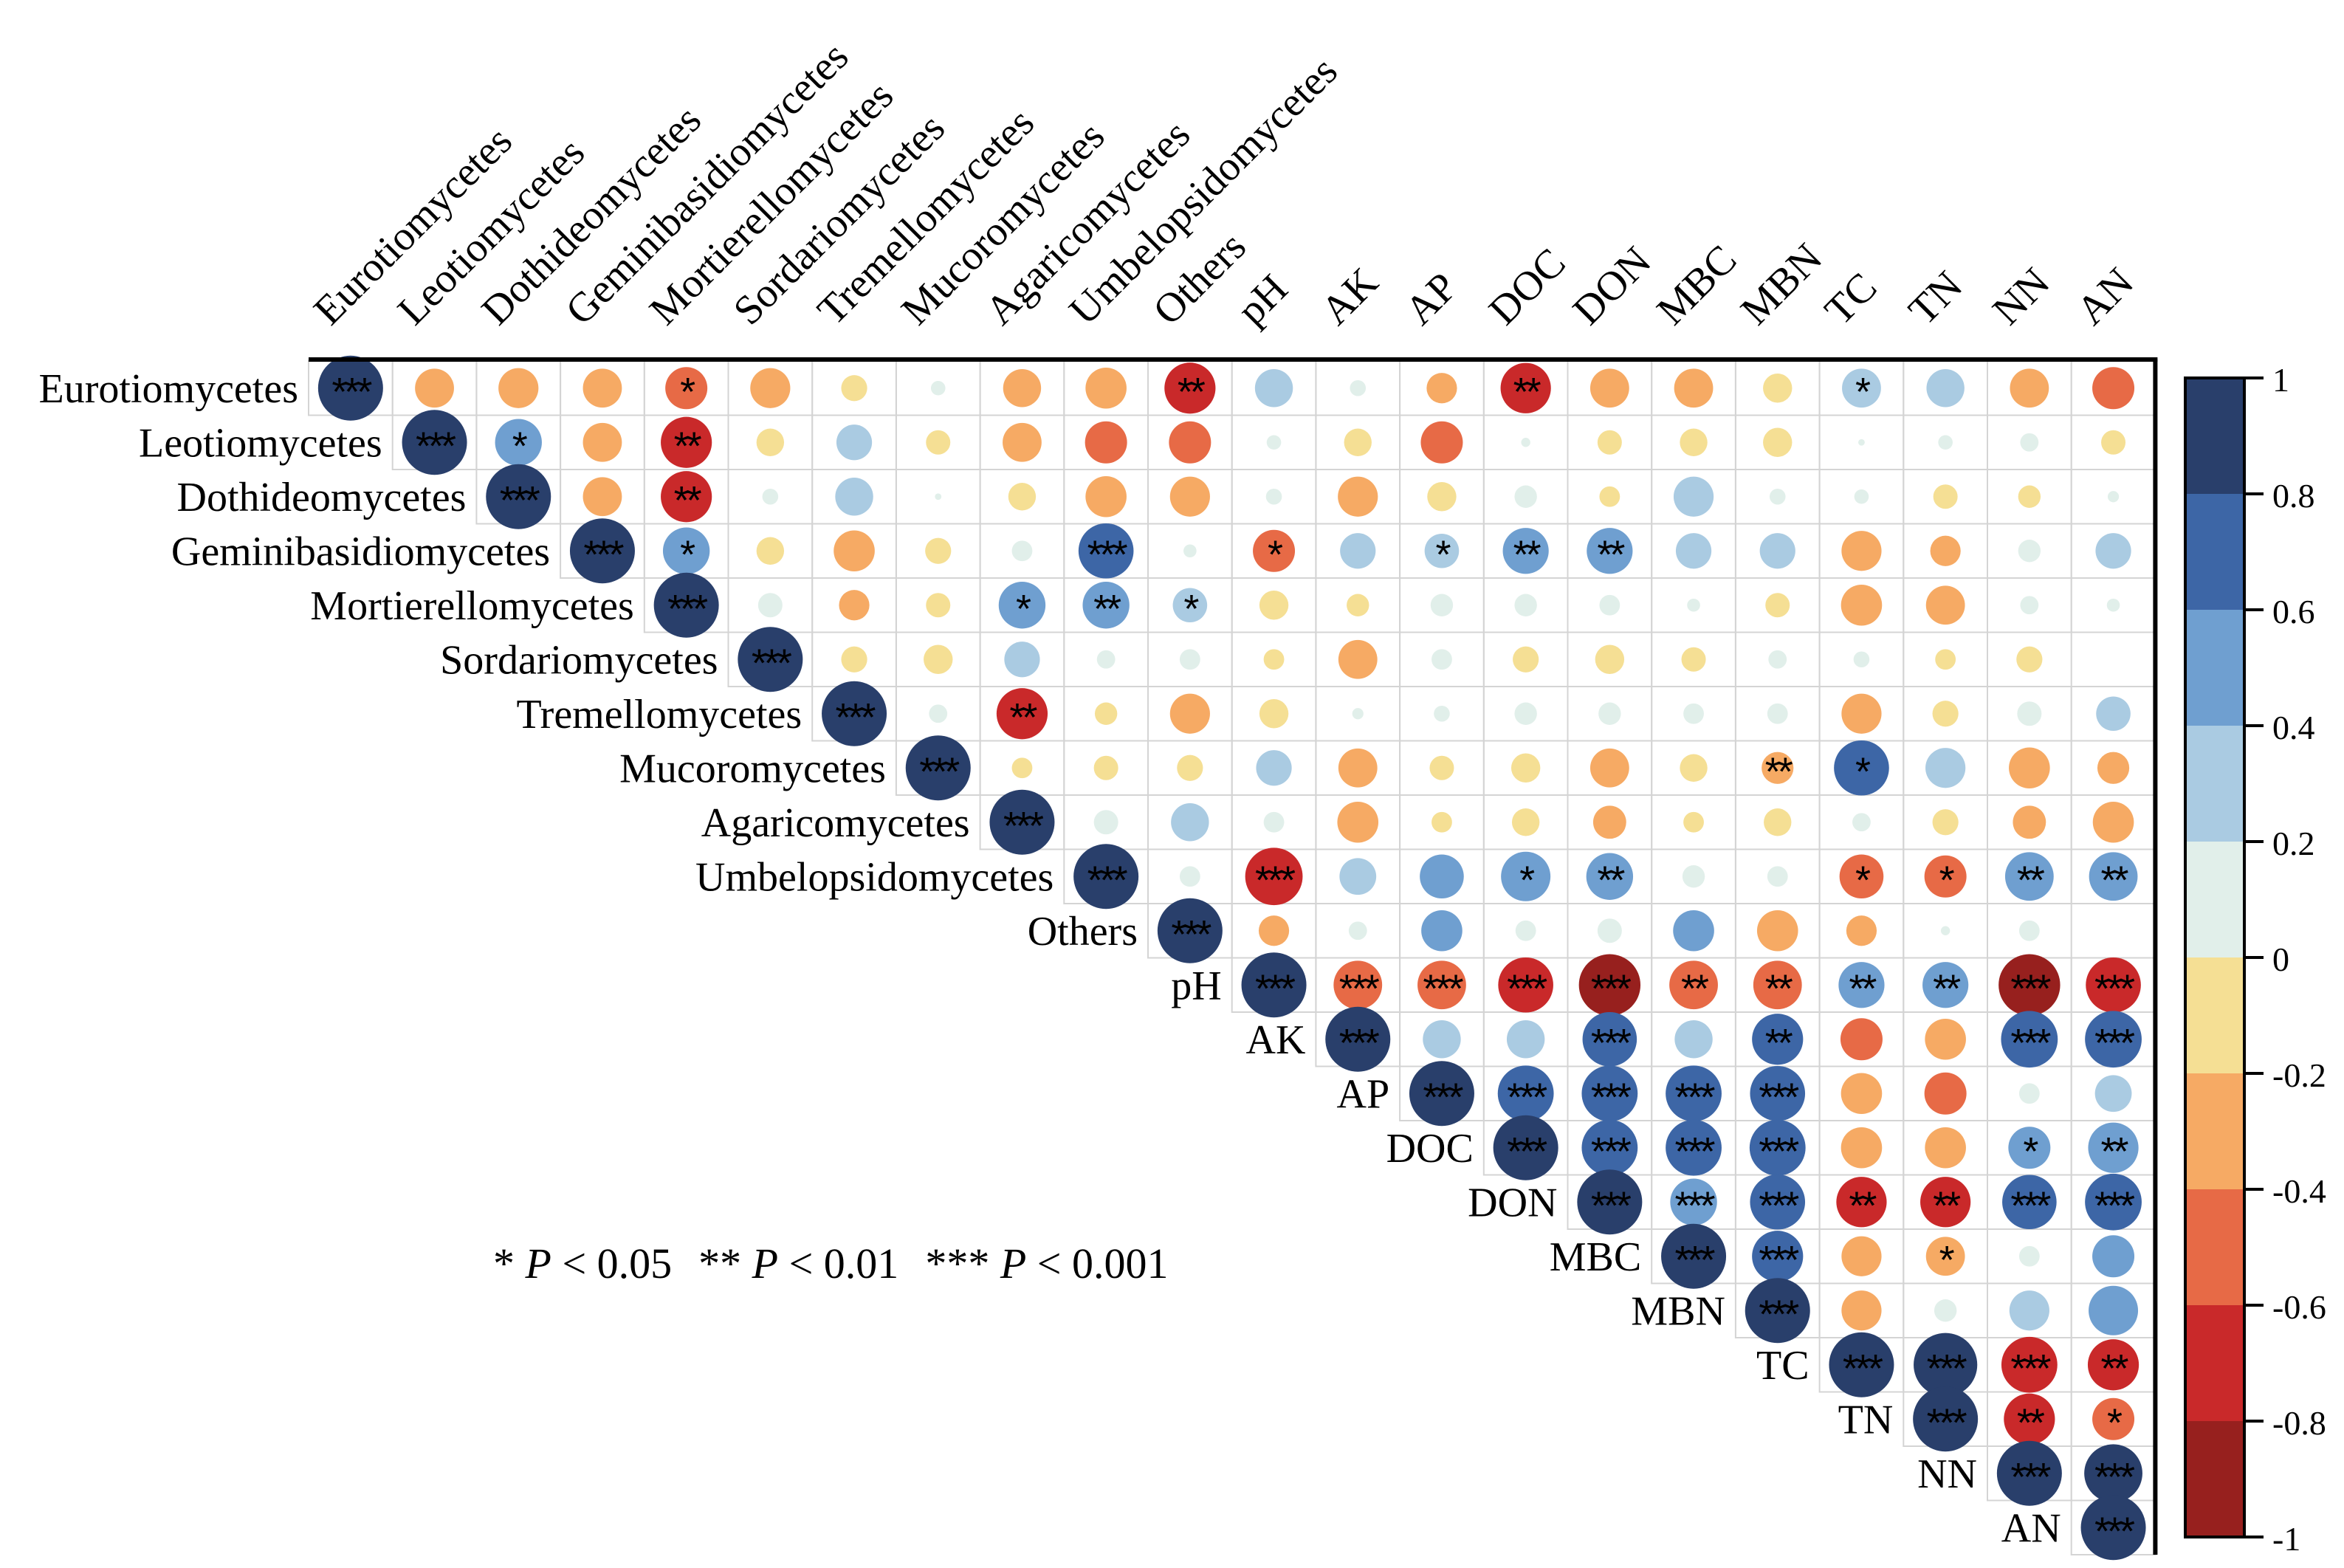 Image resolution: width=2344 pixels, height=1568 pixels. Describe the element at coordinates (2293, 843) in the screenshot. I see `colorbar-tick-label: 0.2` at that location.